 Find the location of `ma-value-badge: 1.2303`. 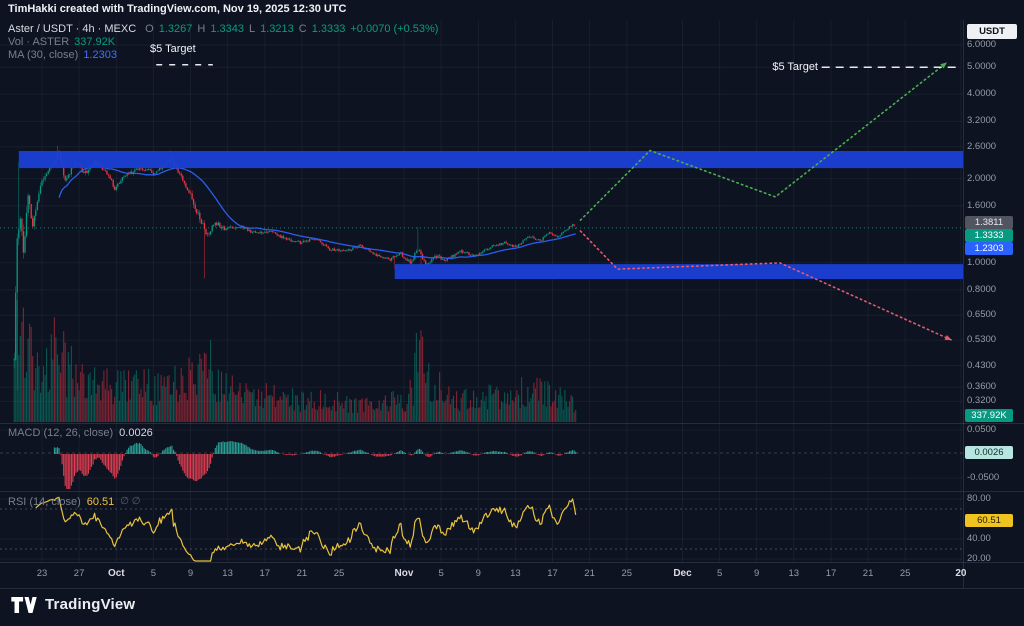

ma-value-badge: 1.2303 is located at coordinates (989, 248).